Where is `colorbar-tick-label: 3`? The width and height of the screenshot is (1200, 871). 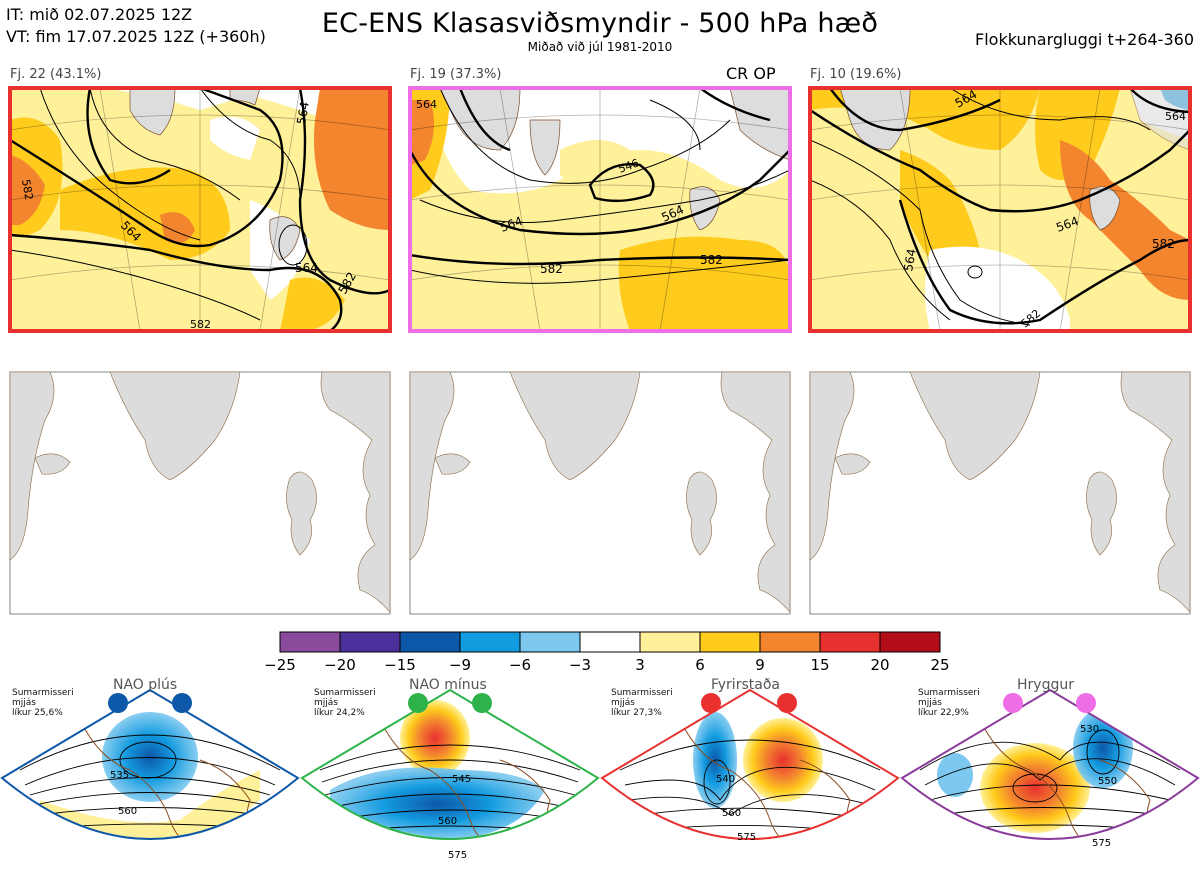
colorbar-tick-label: 3 is located at coordinates (640, 665).